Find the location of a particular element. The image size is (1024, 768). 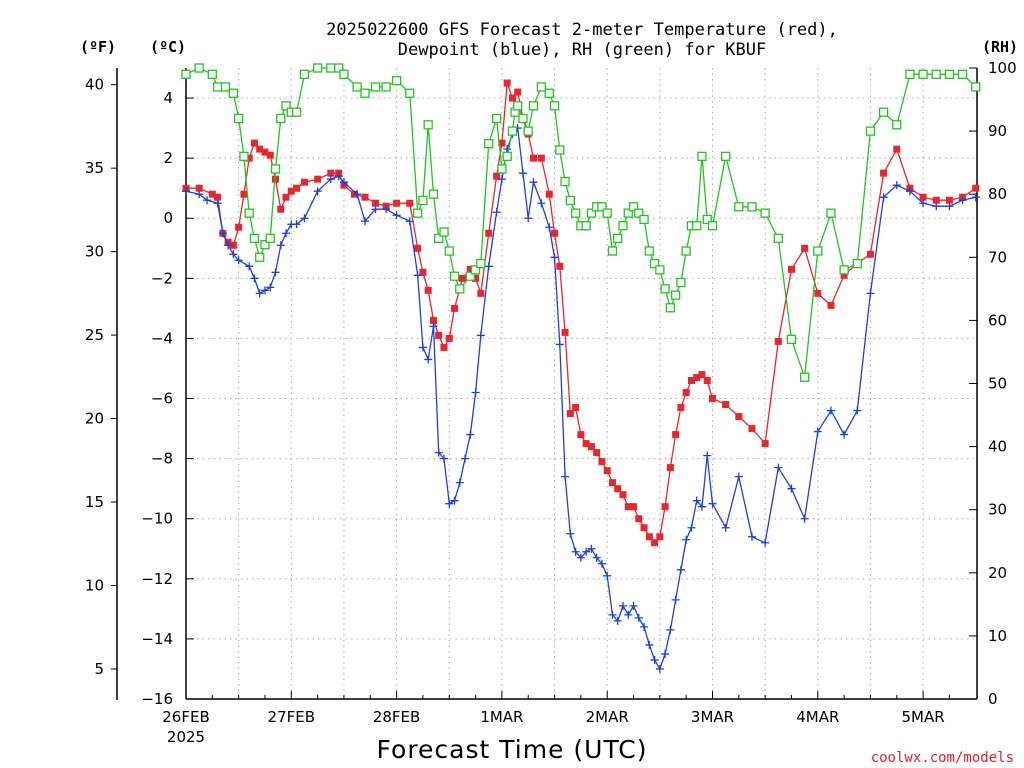

rh-unit-label: (RH) is located at coordinates (1000, 47).